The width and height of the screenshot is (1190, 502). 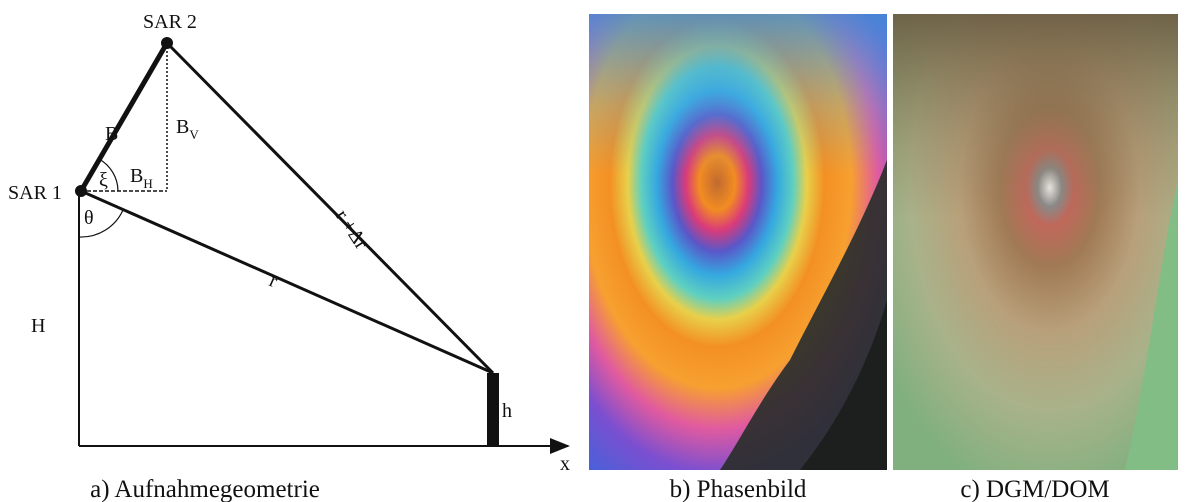 I want to click on caption: b) Phasenbild, so click(x=738, y=489).